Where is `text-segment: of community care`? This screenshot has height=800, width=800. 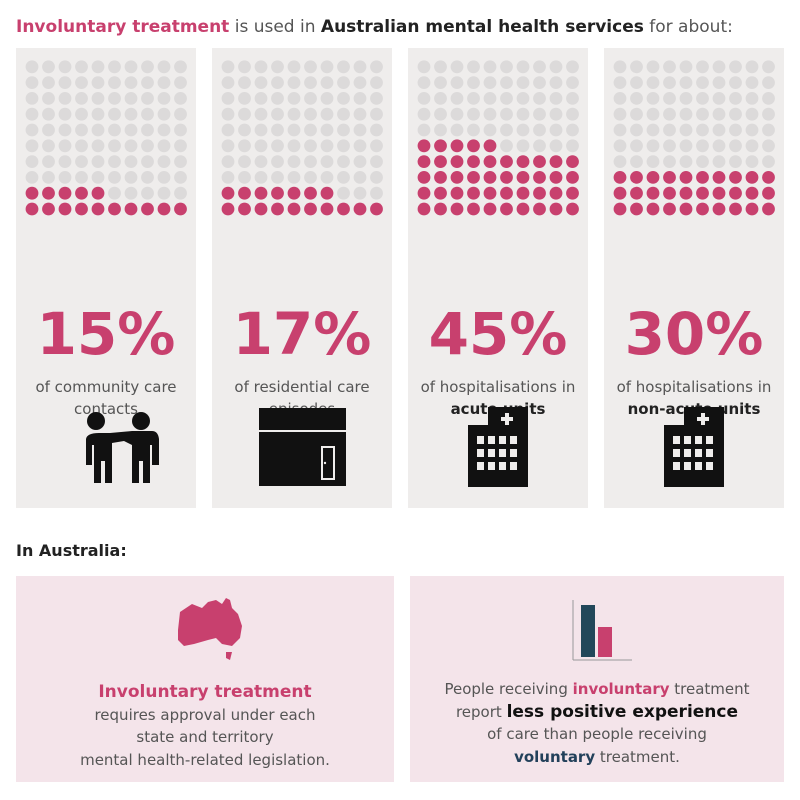
text-segment: of community care is located at coordinates (106, 387).